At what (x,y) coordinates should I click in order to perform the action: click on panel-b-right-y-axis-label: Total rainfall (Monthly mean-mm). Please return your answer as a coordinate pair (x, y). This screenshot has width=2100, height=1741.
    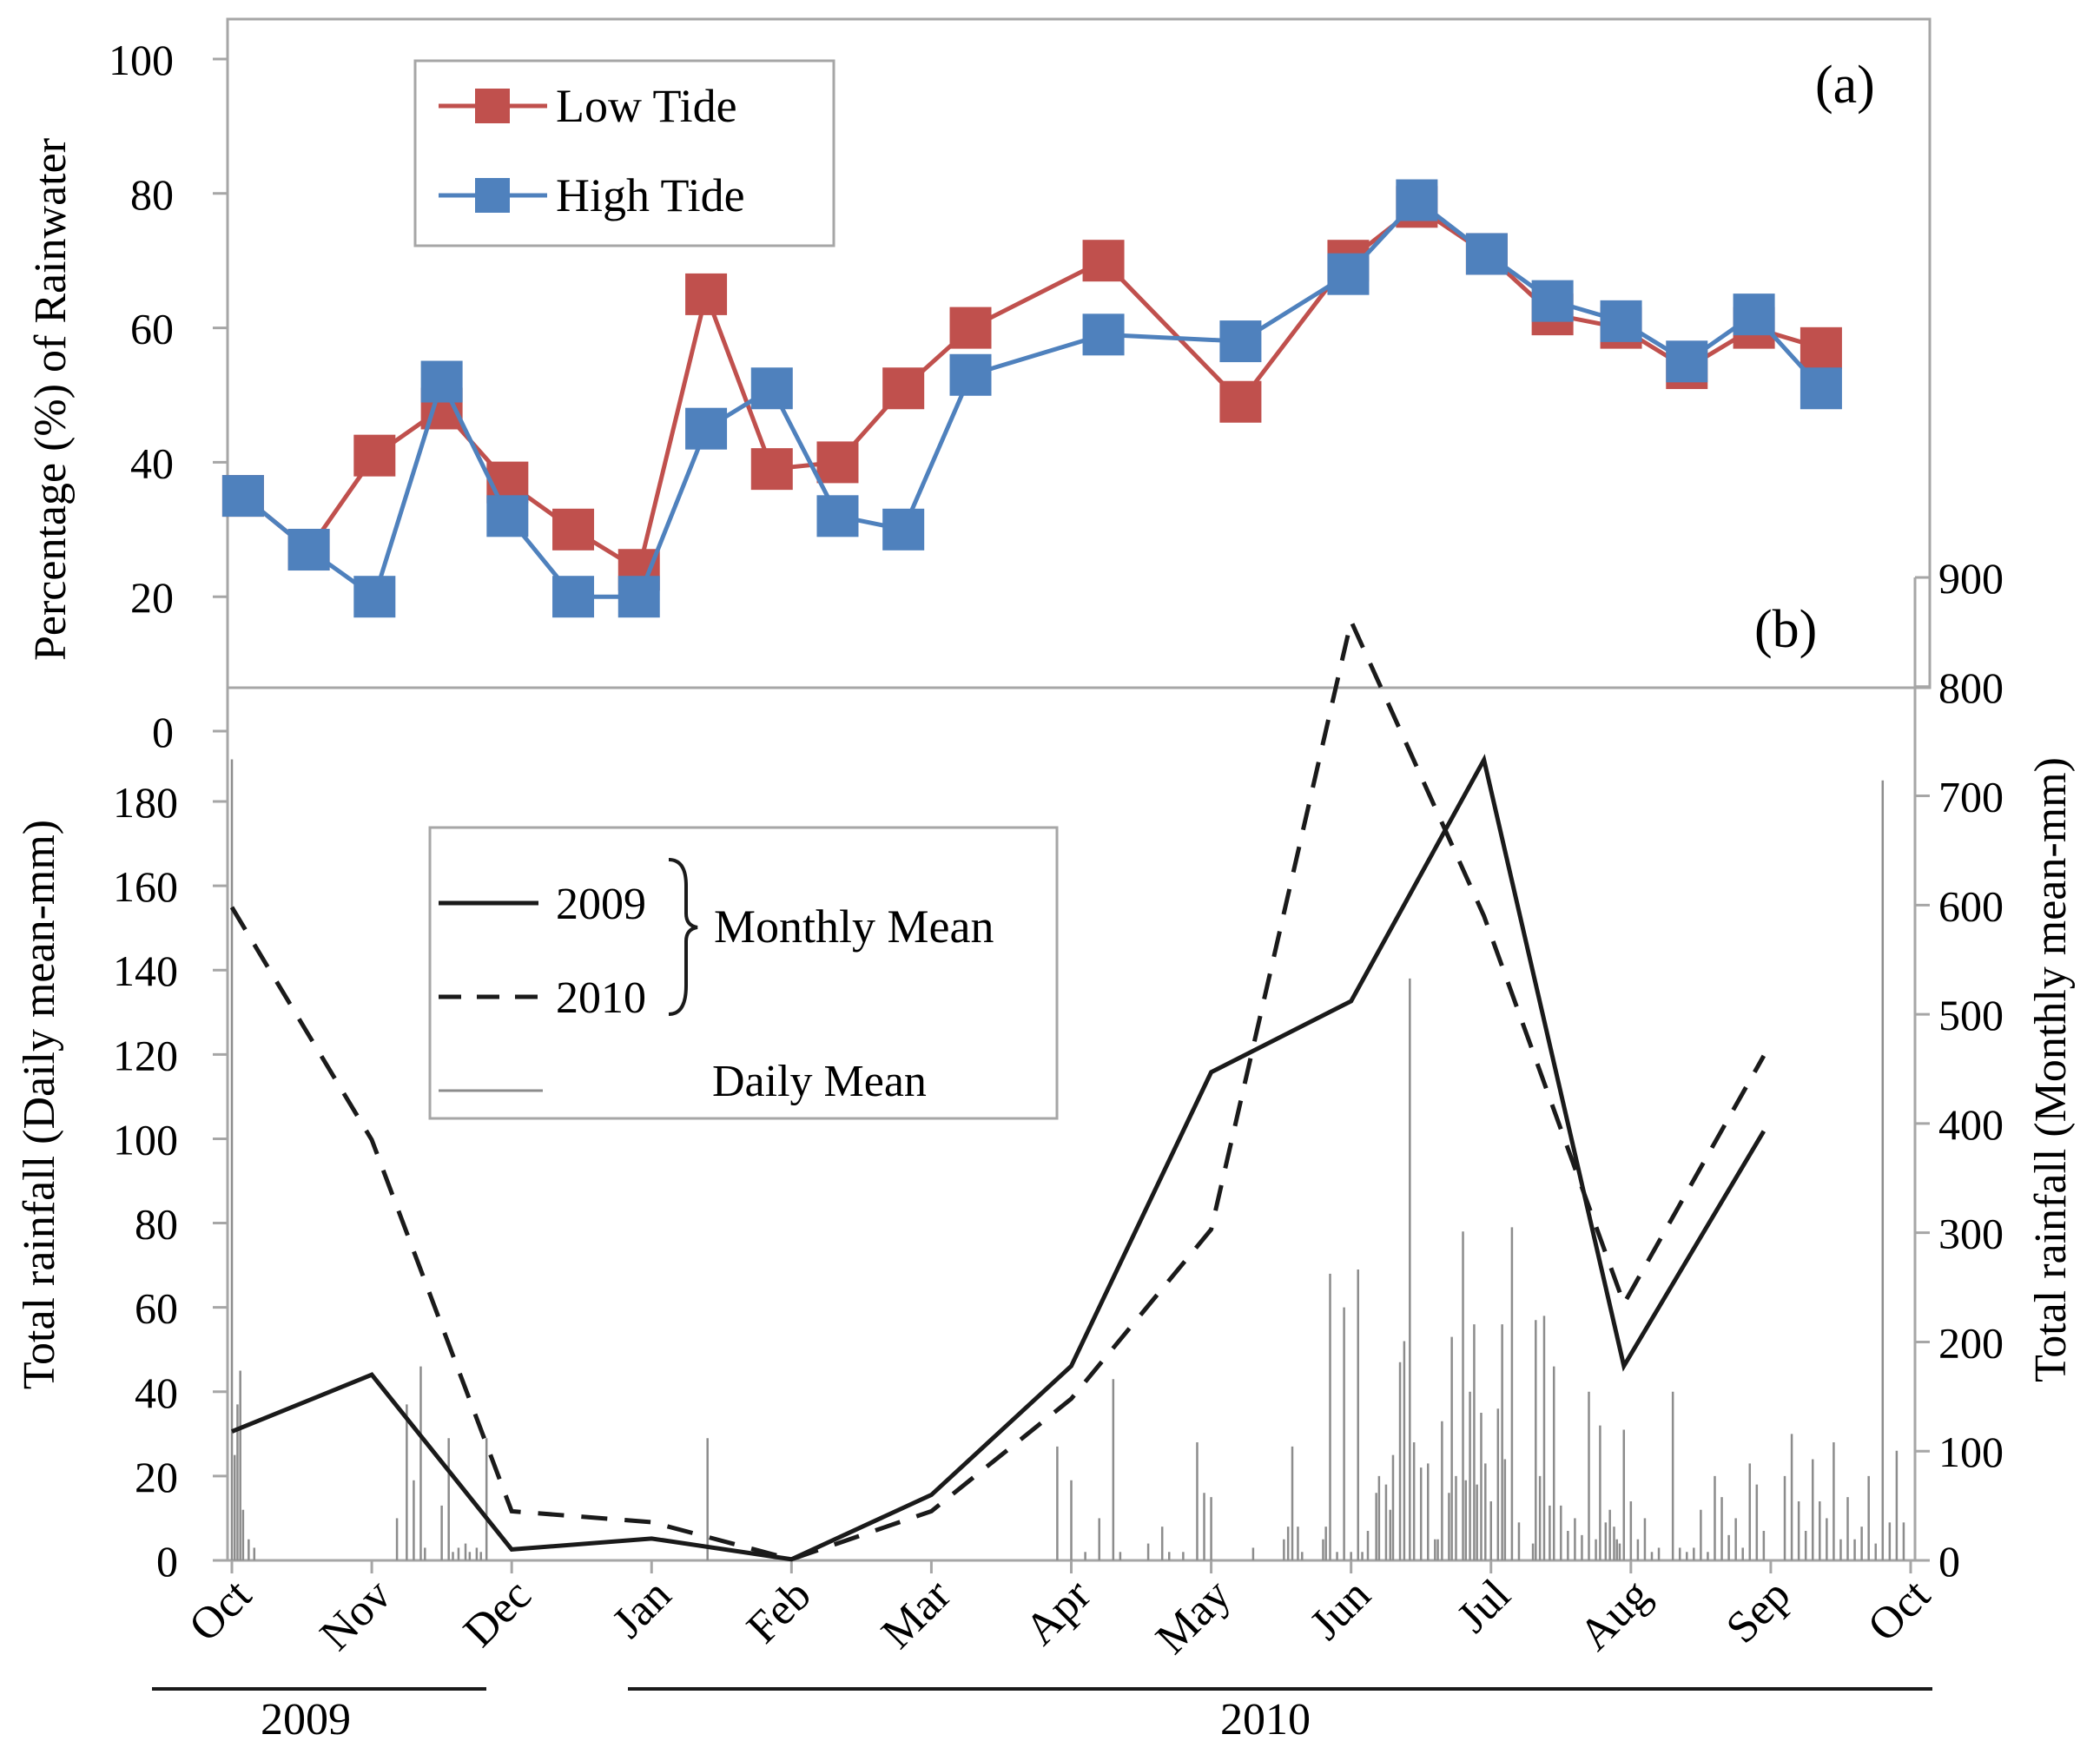
    Looking at the image, I should click on (2051, 1069).